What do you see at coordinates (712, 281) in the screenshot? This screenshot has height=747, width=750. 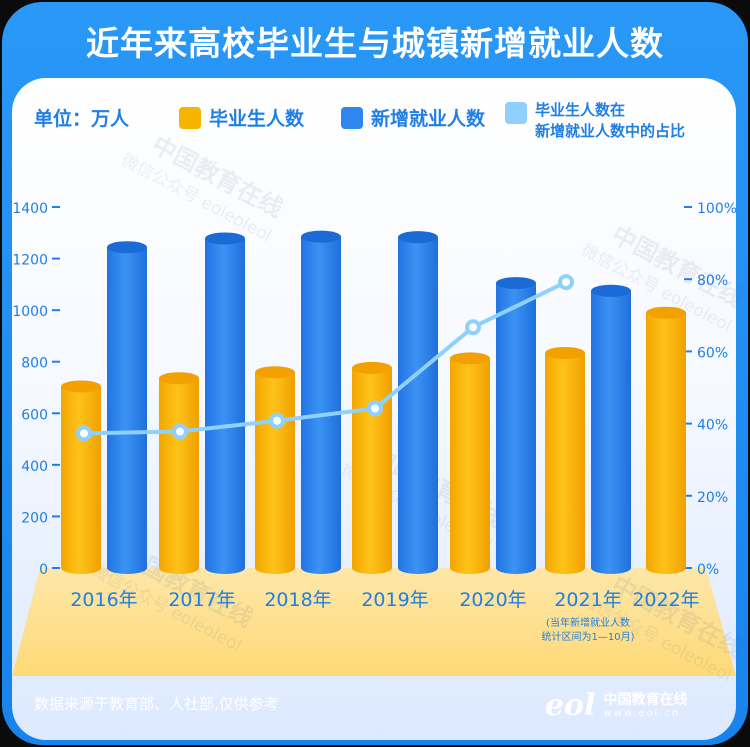 I see `y-right-tick-label: 80%` at bounding box center [712, 281].